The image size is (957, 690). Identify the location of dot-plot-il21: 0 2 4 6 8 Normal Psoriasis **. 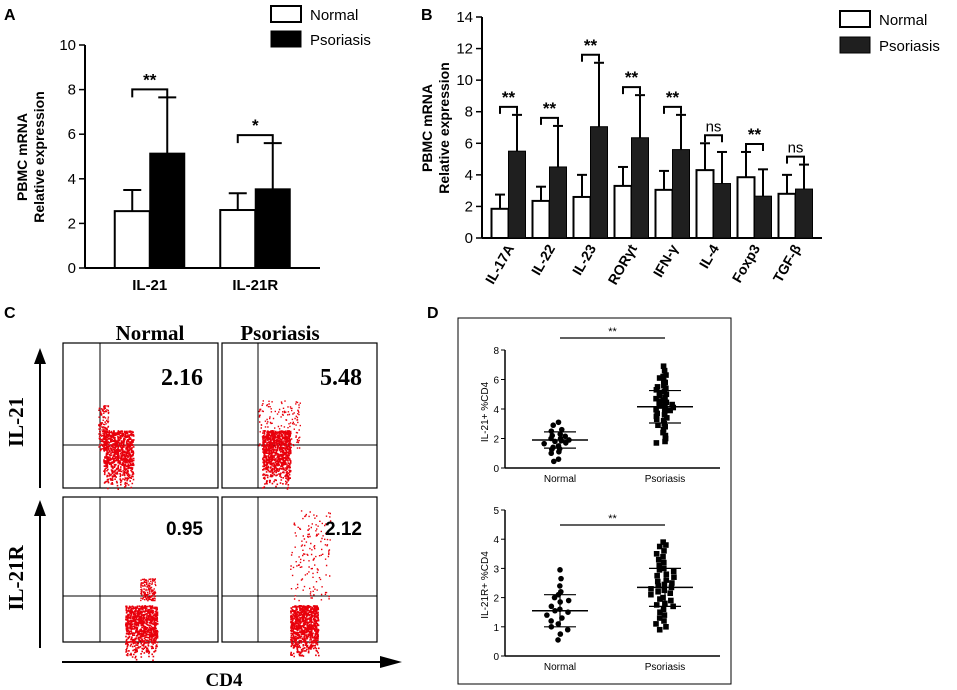
(606, 405).